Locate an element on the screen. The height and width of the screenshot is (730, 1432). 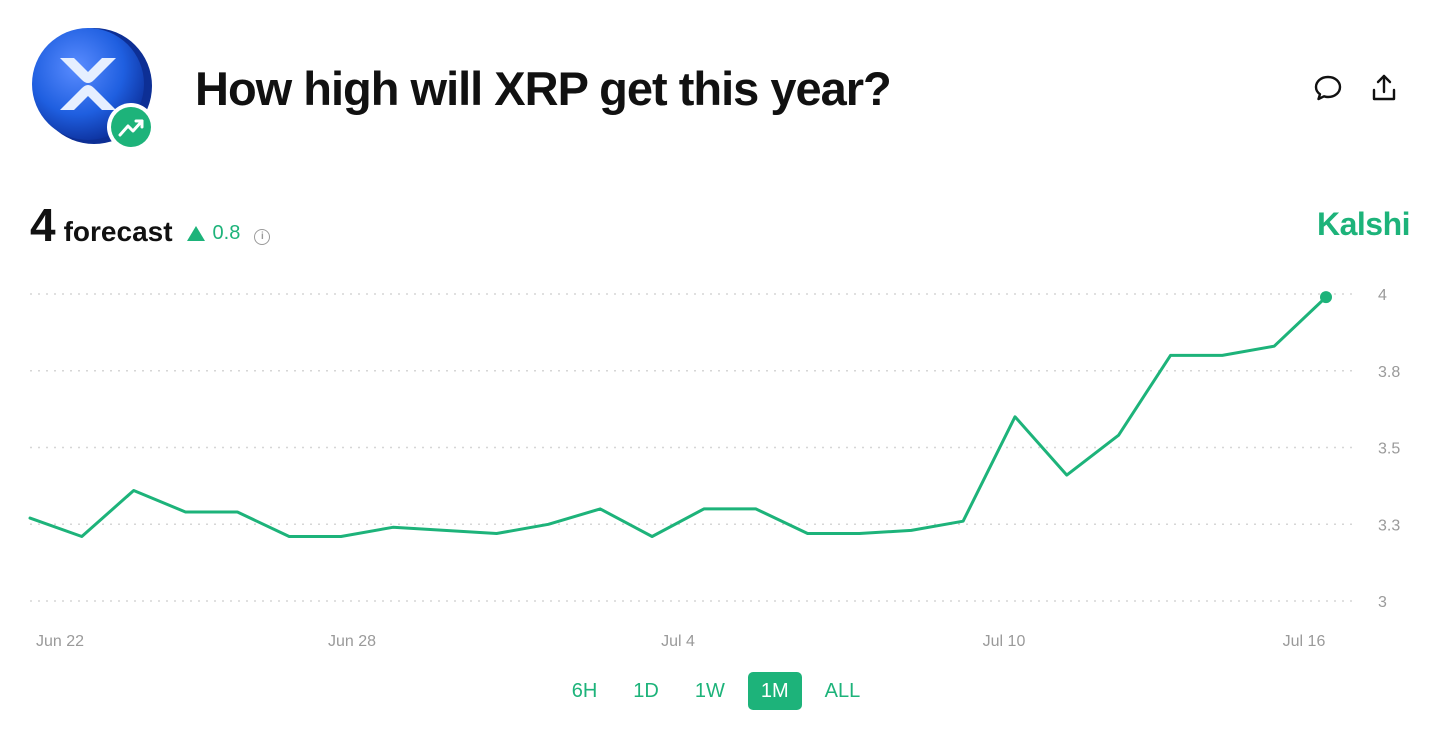
range-1d-button: 1D is located at coordinates (646, 691).